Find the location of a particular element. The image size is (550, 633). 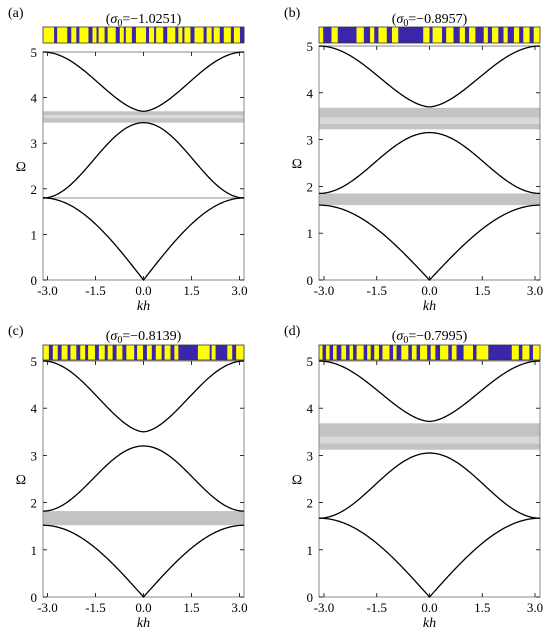

x-tick-label: 1.5 is located at coordinates (482, 290).